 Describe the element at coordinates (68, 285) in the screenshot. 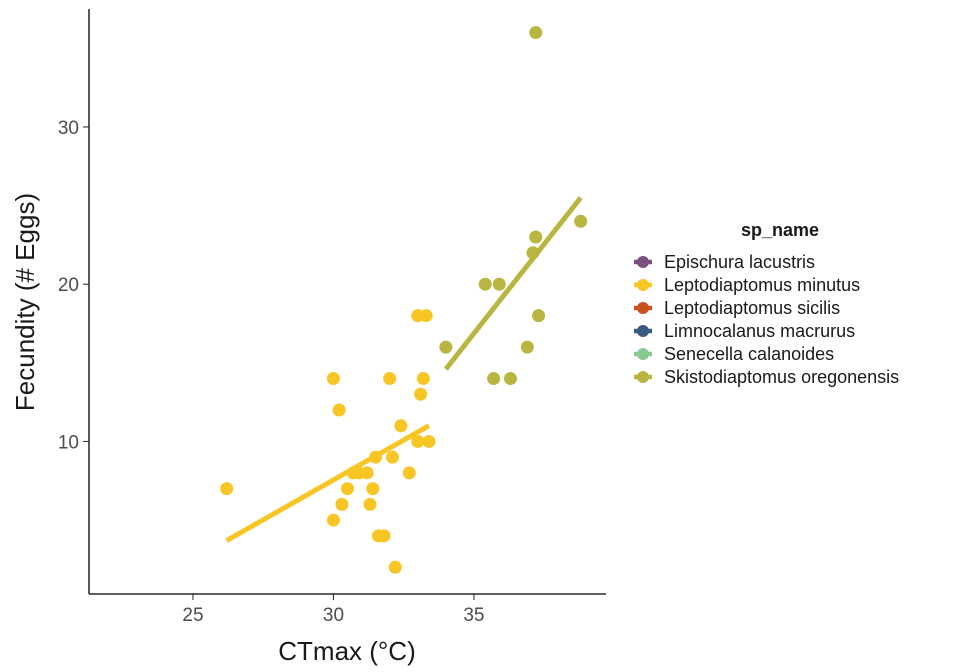

I see `y-tick-label: 20` at that location.